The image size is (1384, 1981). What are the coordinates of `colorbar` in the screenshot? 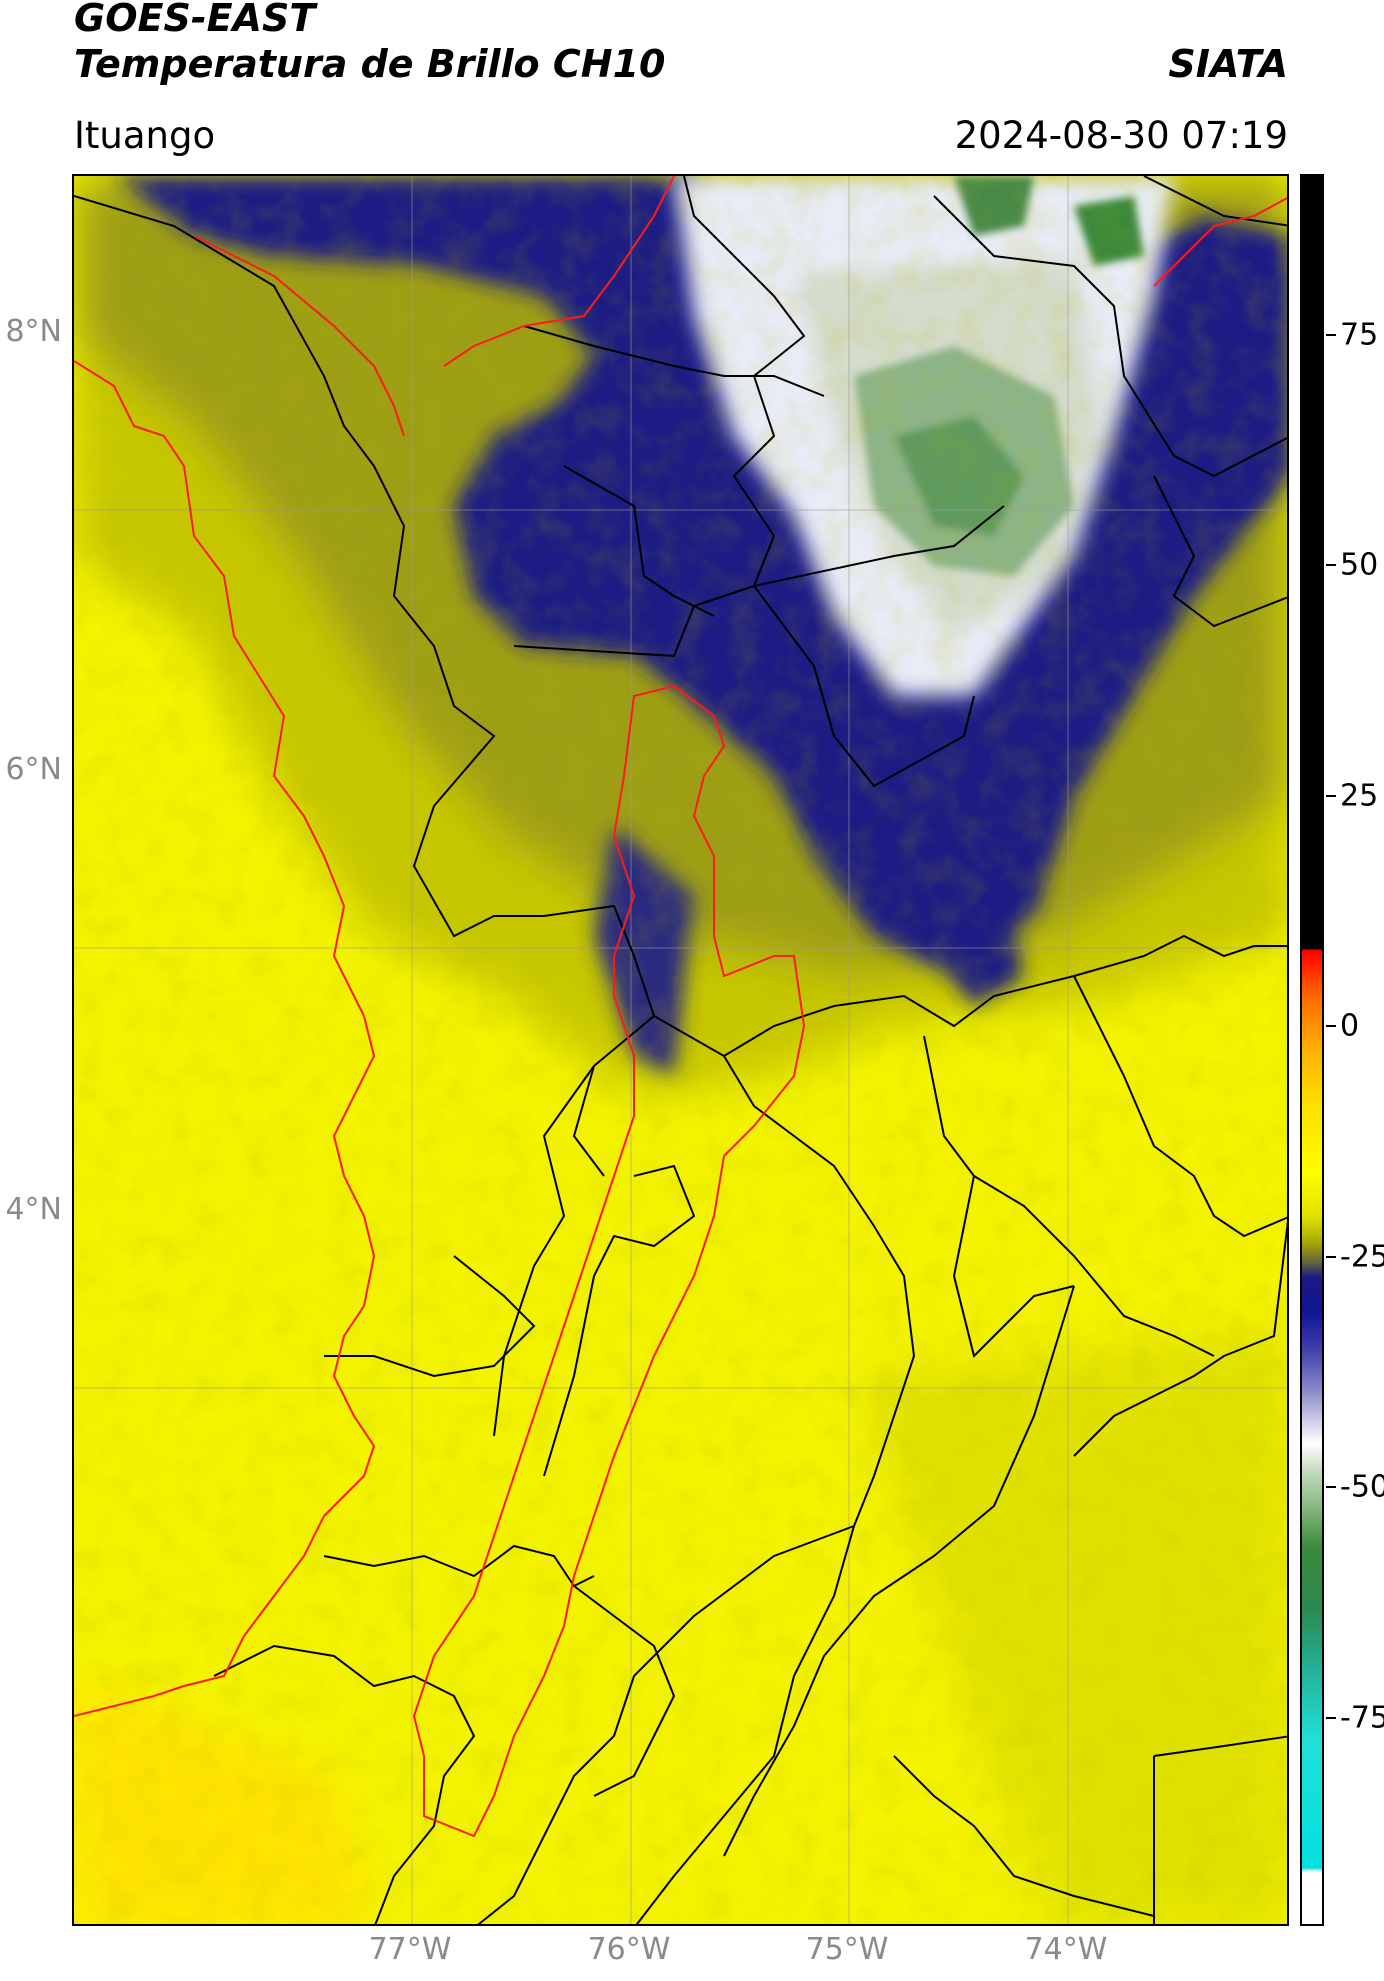 It's located at (1312, 1050).